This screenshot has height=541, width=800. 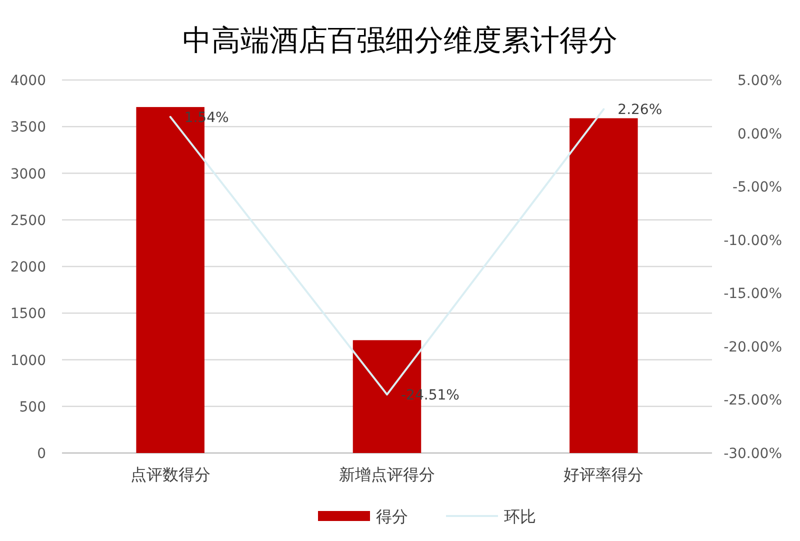 What do you see at coordinates (604, 474) in the screenshot?
I see `x-tick-label: 好评率得分` at bounding box center [604, 474].